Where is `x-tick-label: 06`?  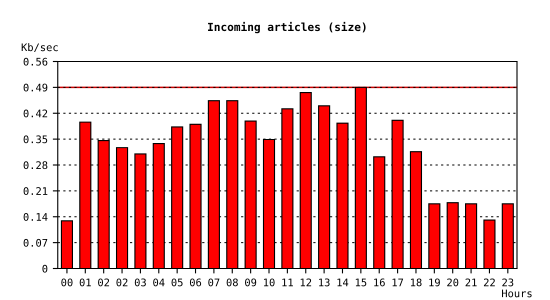
x-tick-label: 06 is located at coordinates (196, 282).